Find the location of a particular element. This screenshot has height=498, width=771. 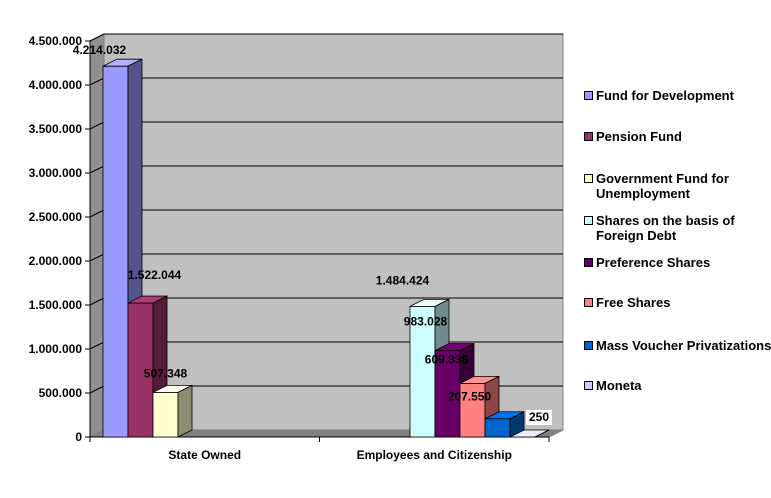

legend-label: Fund for Development is located at coordinates (665, 95).